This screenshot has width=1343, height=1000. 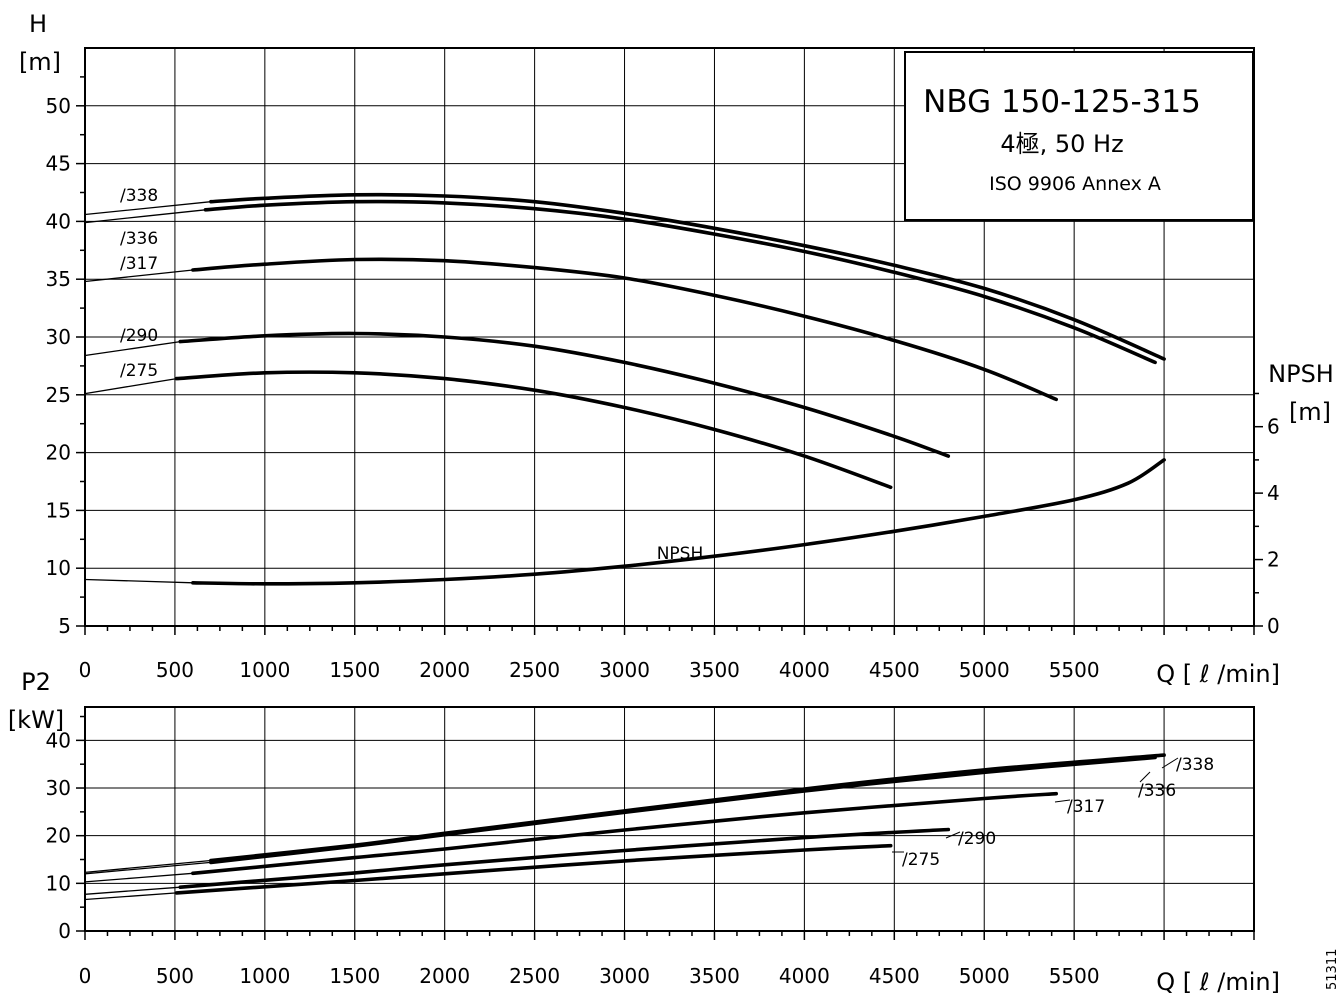 I want to click on head-290-extension, so click(x=132, y=348).